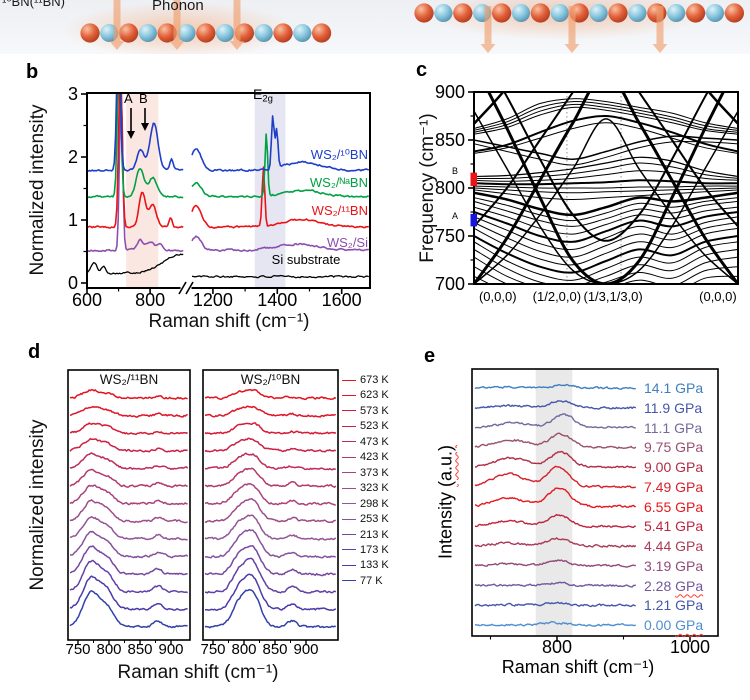 This screenshot has width=750, height=700. I want to click on pressure-label: 2.28 GPa, so click(673, 586).